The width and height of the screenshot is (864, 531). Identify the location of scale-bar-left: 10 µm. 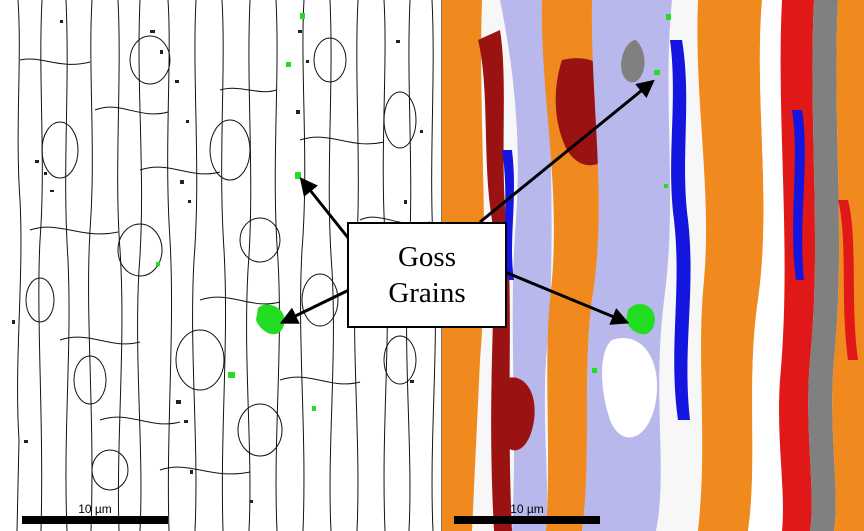
(95, 514).